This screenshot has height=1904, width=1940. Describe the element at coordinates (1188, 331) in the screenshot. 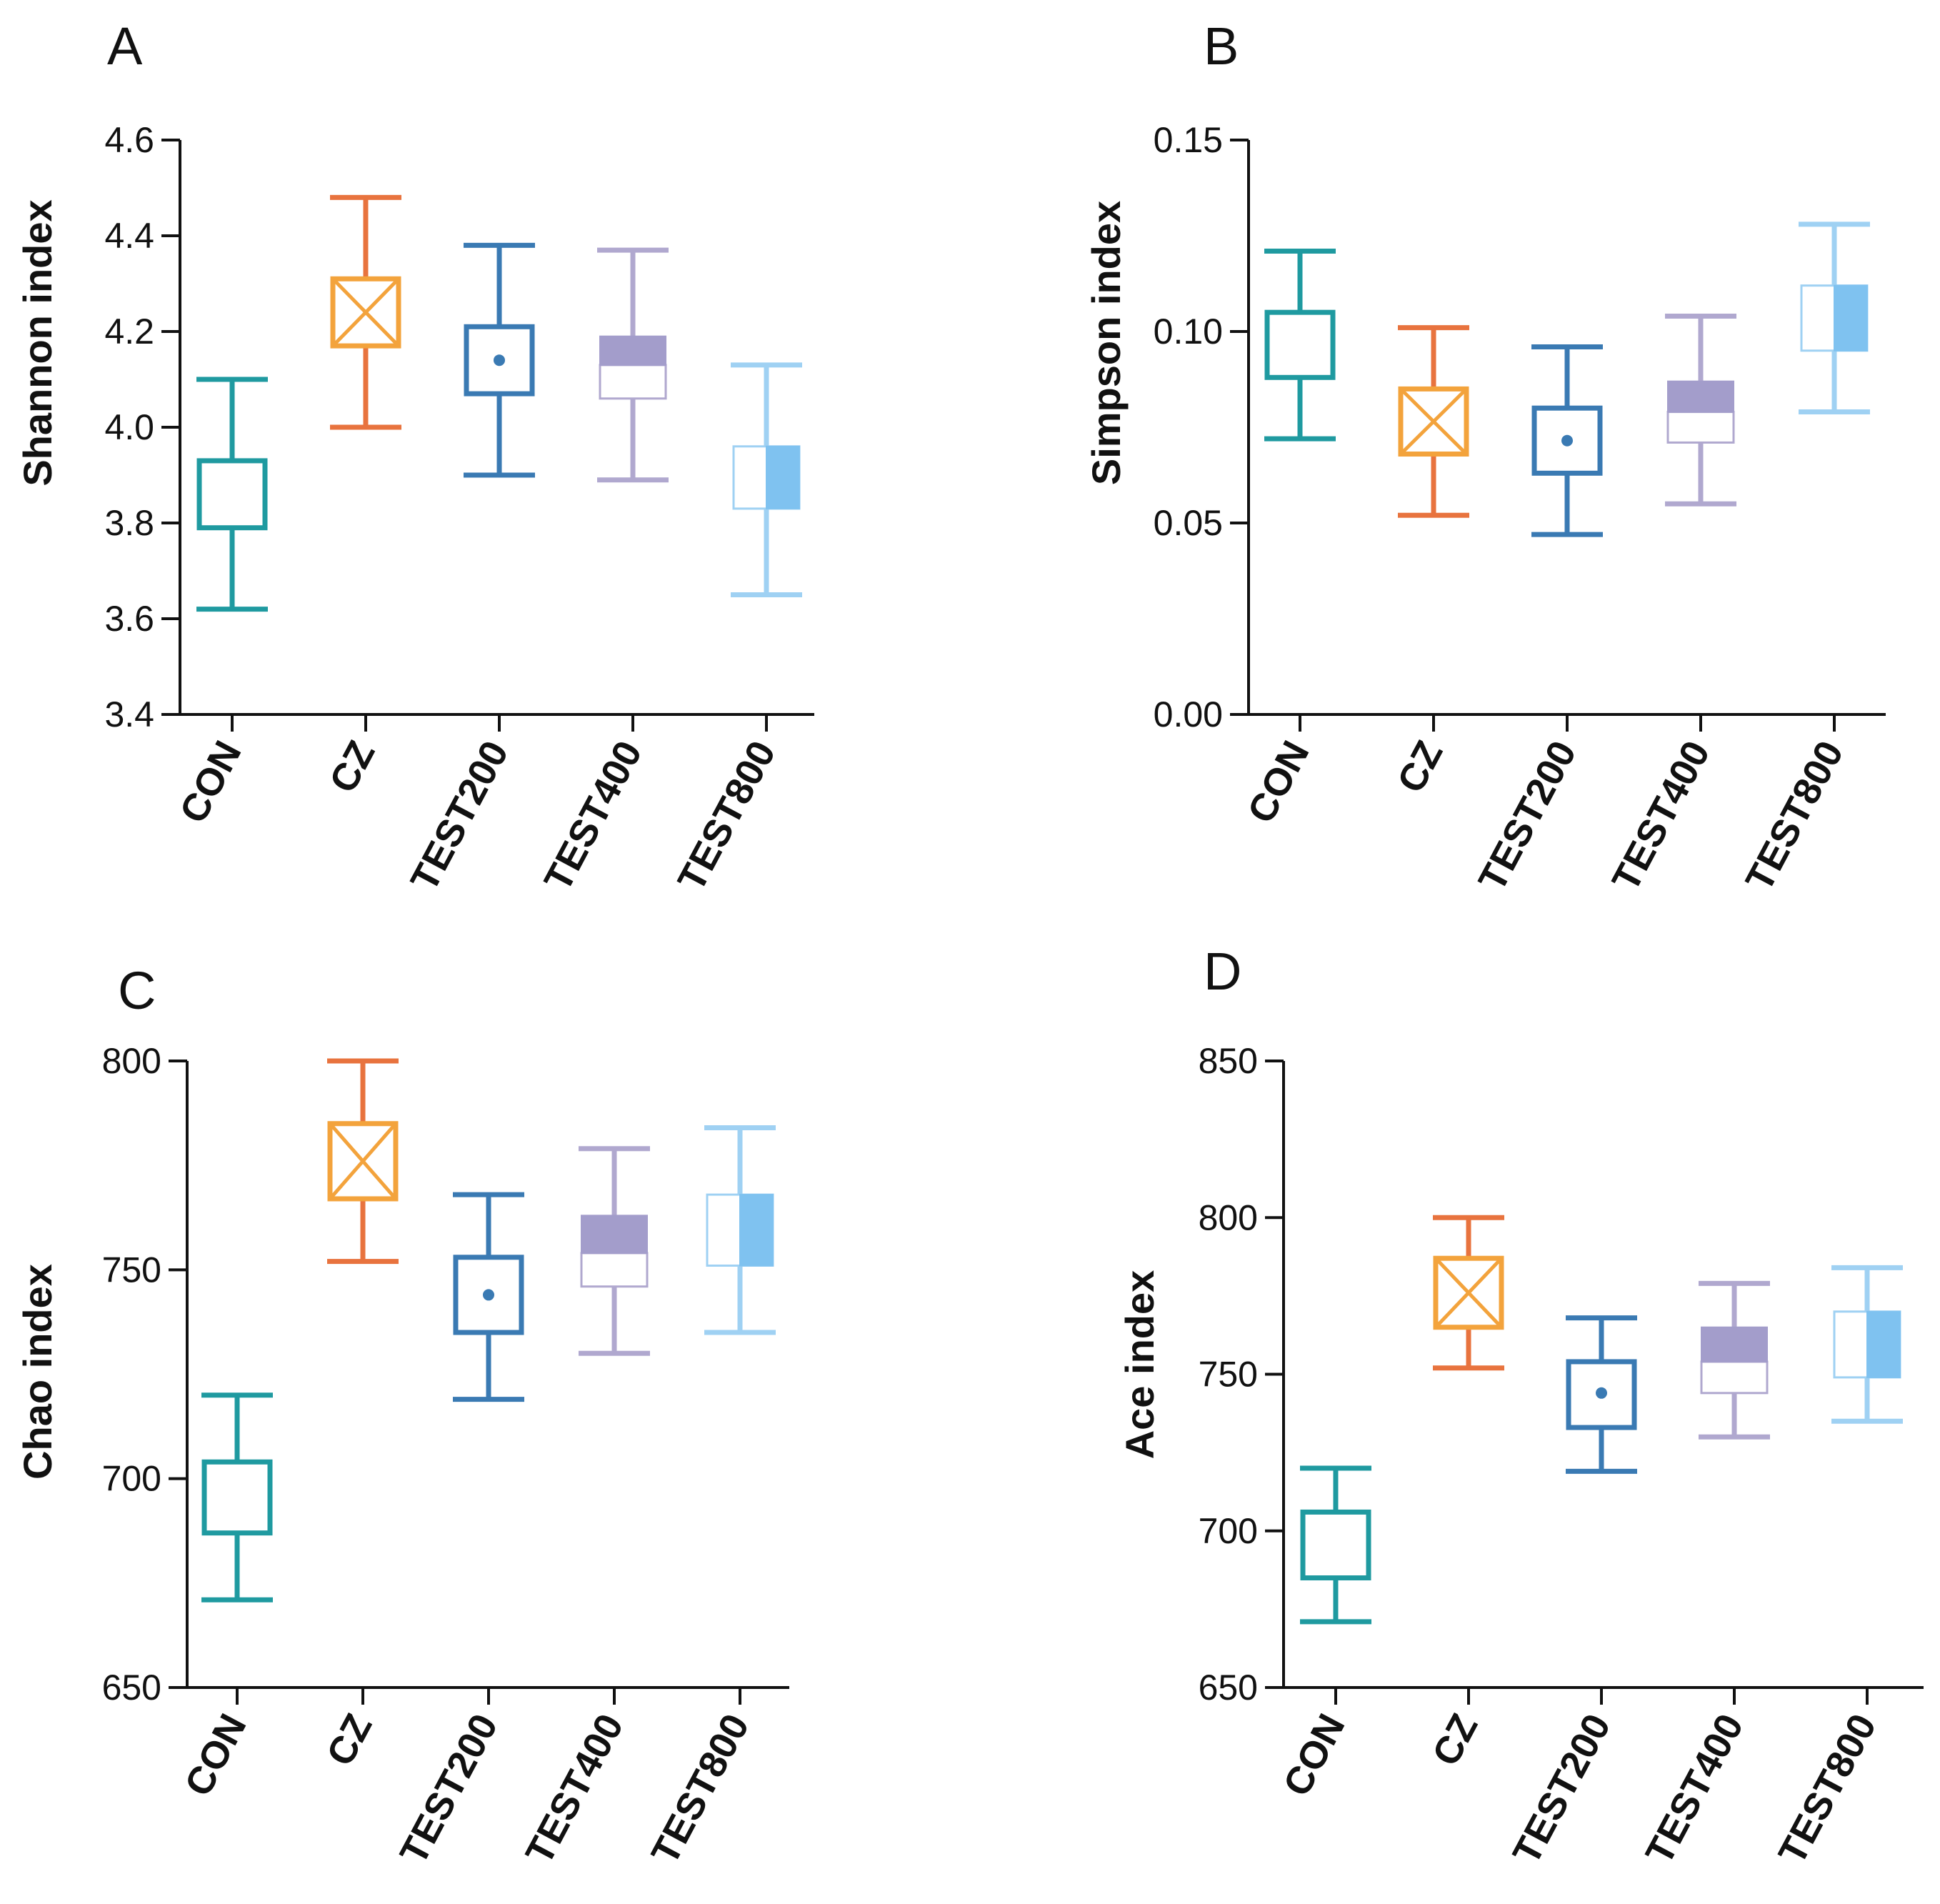

I see `y-tick-label: 0.10` at that location.